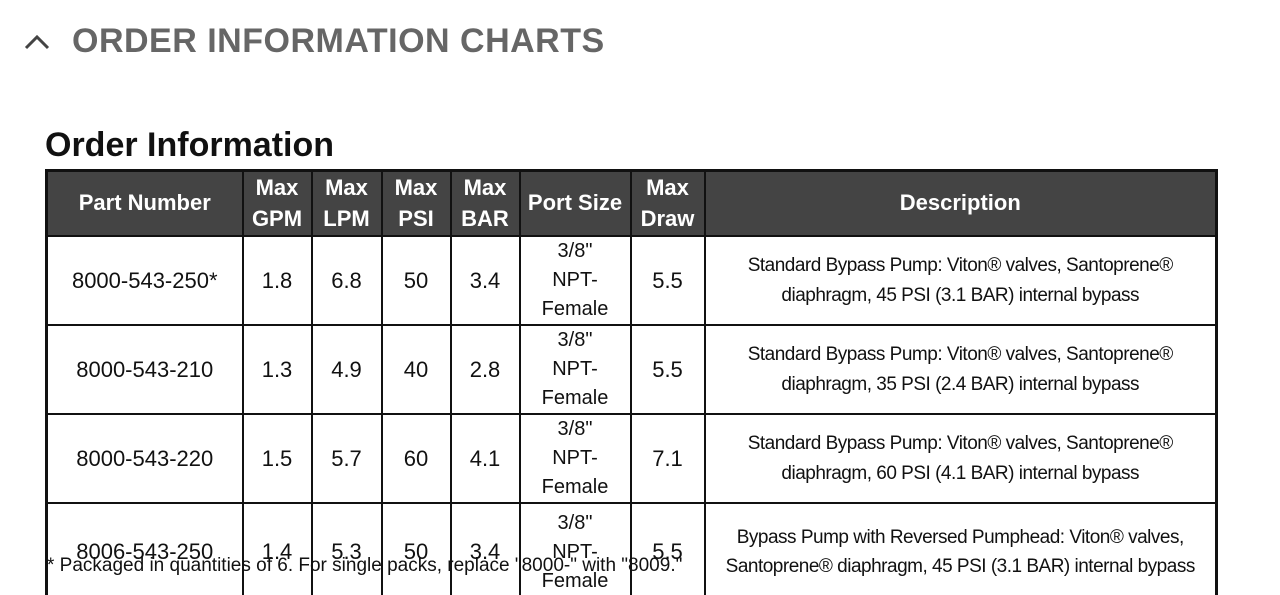 The image size is (1280, 595). What do you see at coordinates (346, 203) in the screenshot?
I see `column-header: Max LPM` at bounding box center [346, 203].